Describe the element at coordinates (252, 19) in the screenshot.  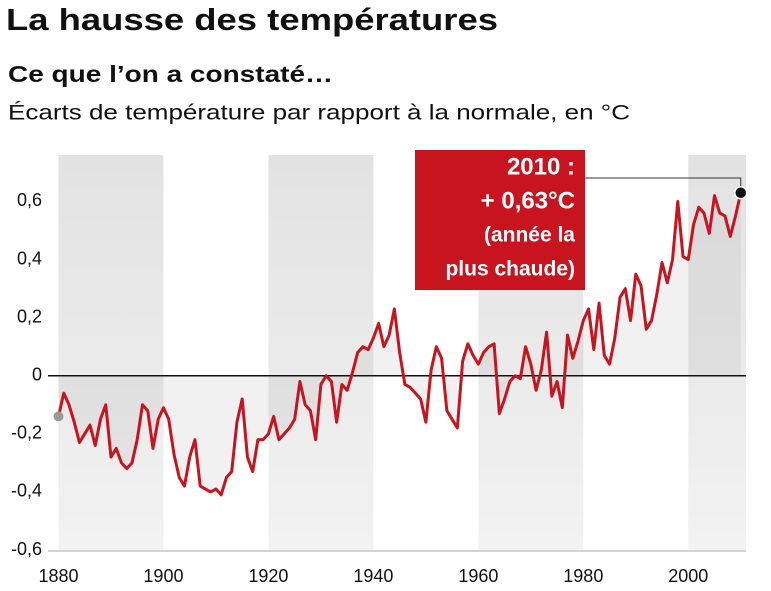
I see `chart-title: La hausse des températures` at that location.